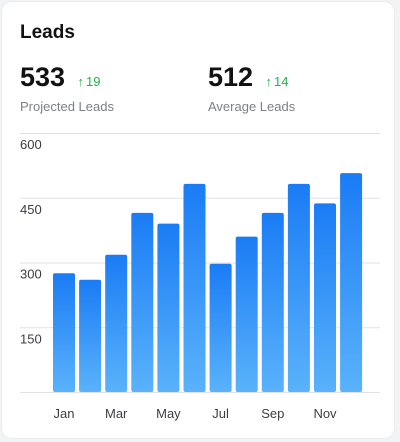 This screenshot has height=442, width=400. What do you see at coordinates (252, 106) in the screenshot?
I see `average-leads-label: Average Leads` at bounding box center [252, 106].